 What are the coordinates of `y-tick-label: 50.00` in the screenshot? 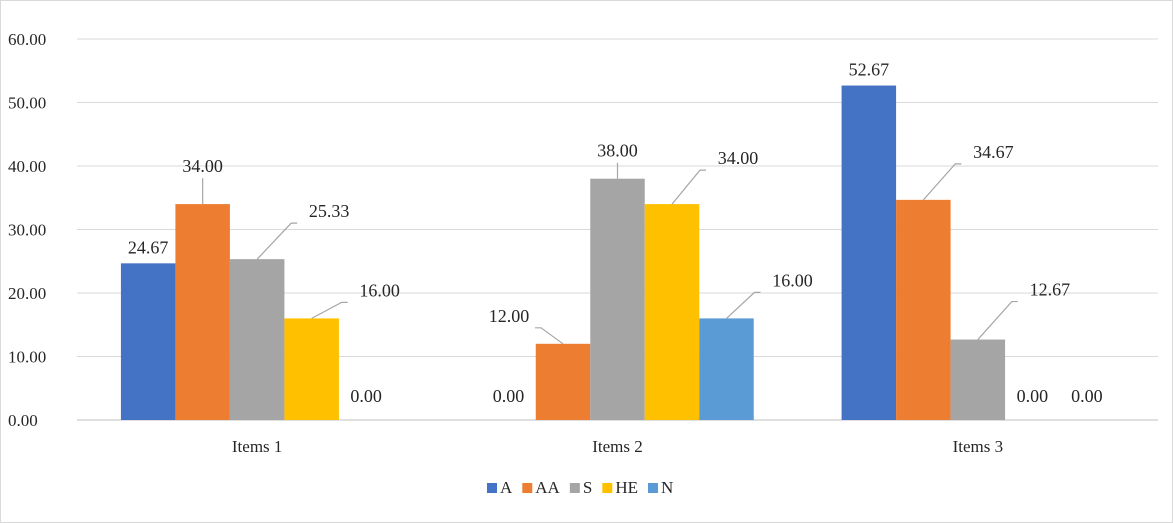 It's located at (27, 103).